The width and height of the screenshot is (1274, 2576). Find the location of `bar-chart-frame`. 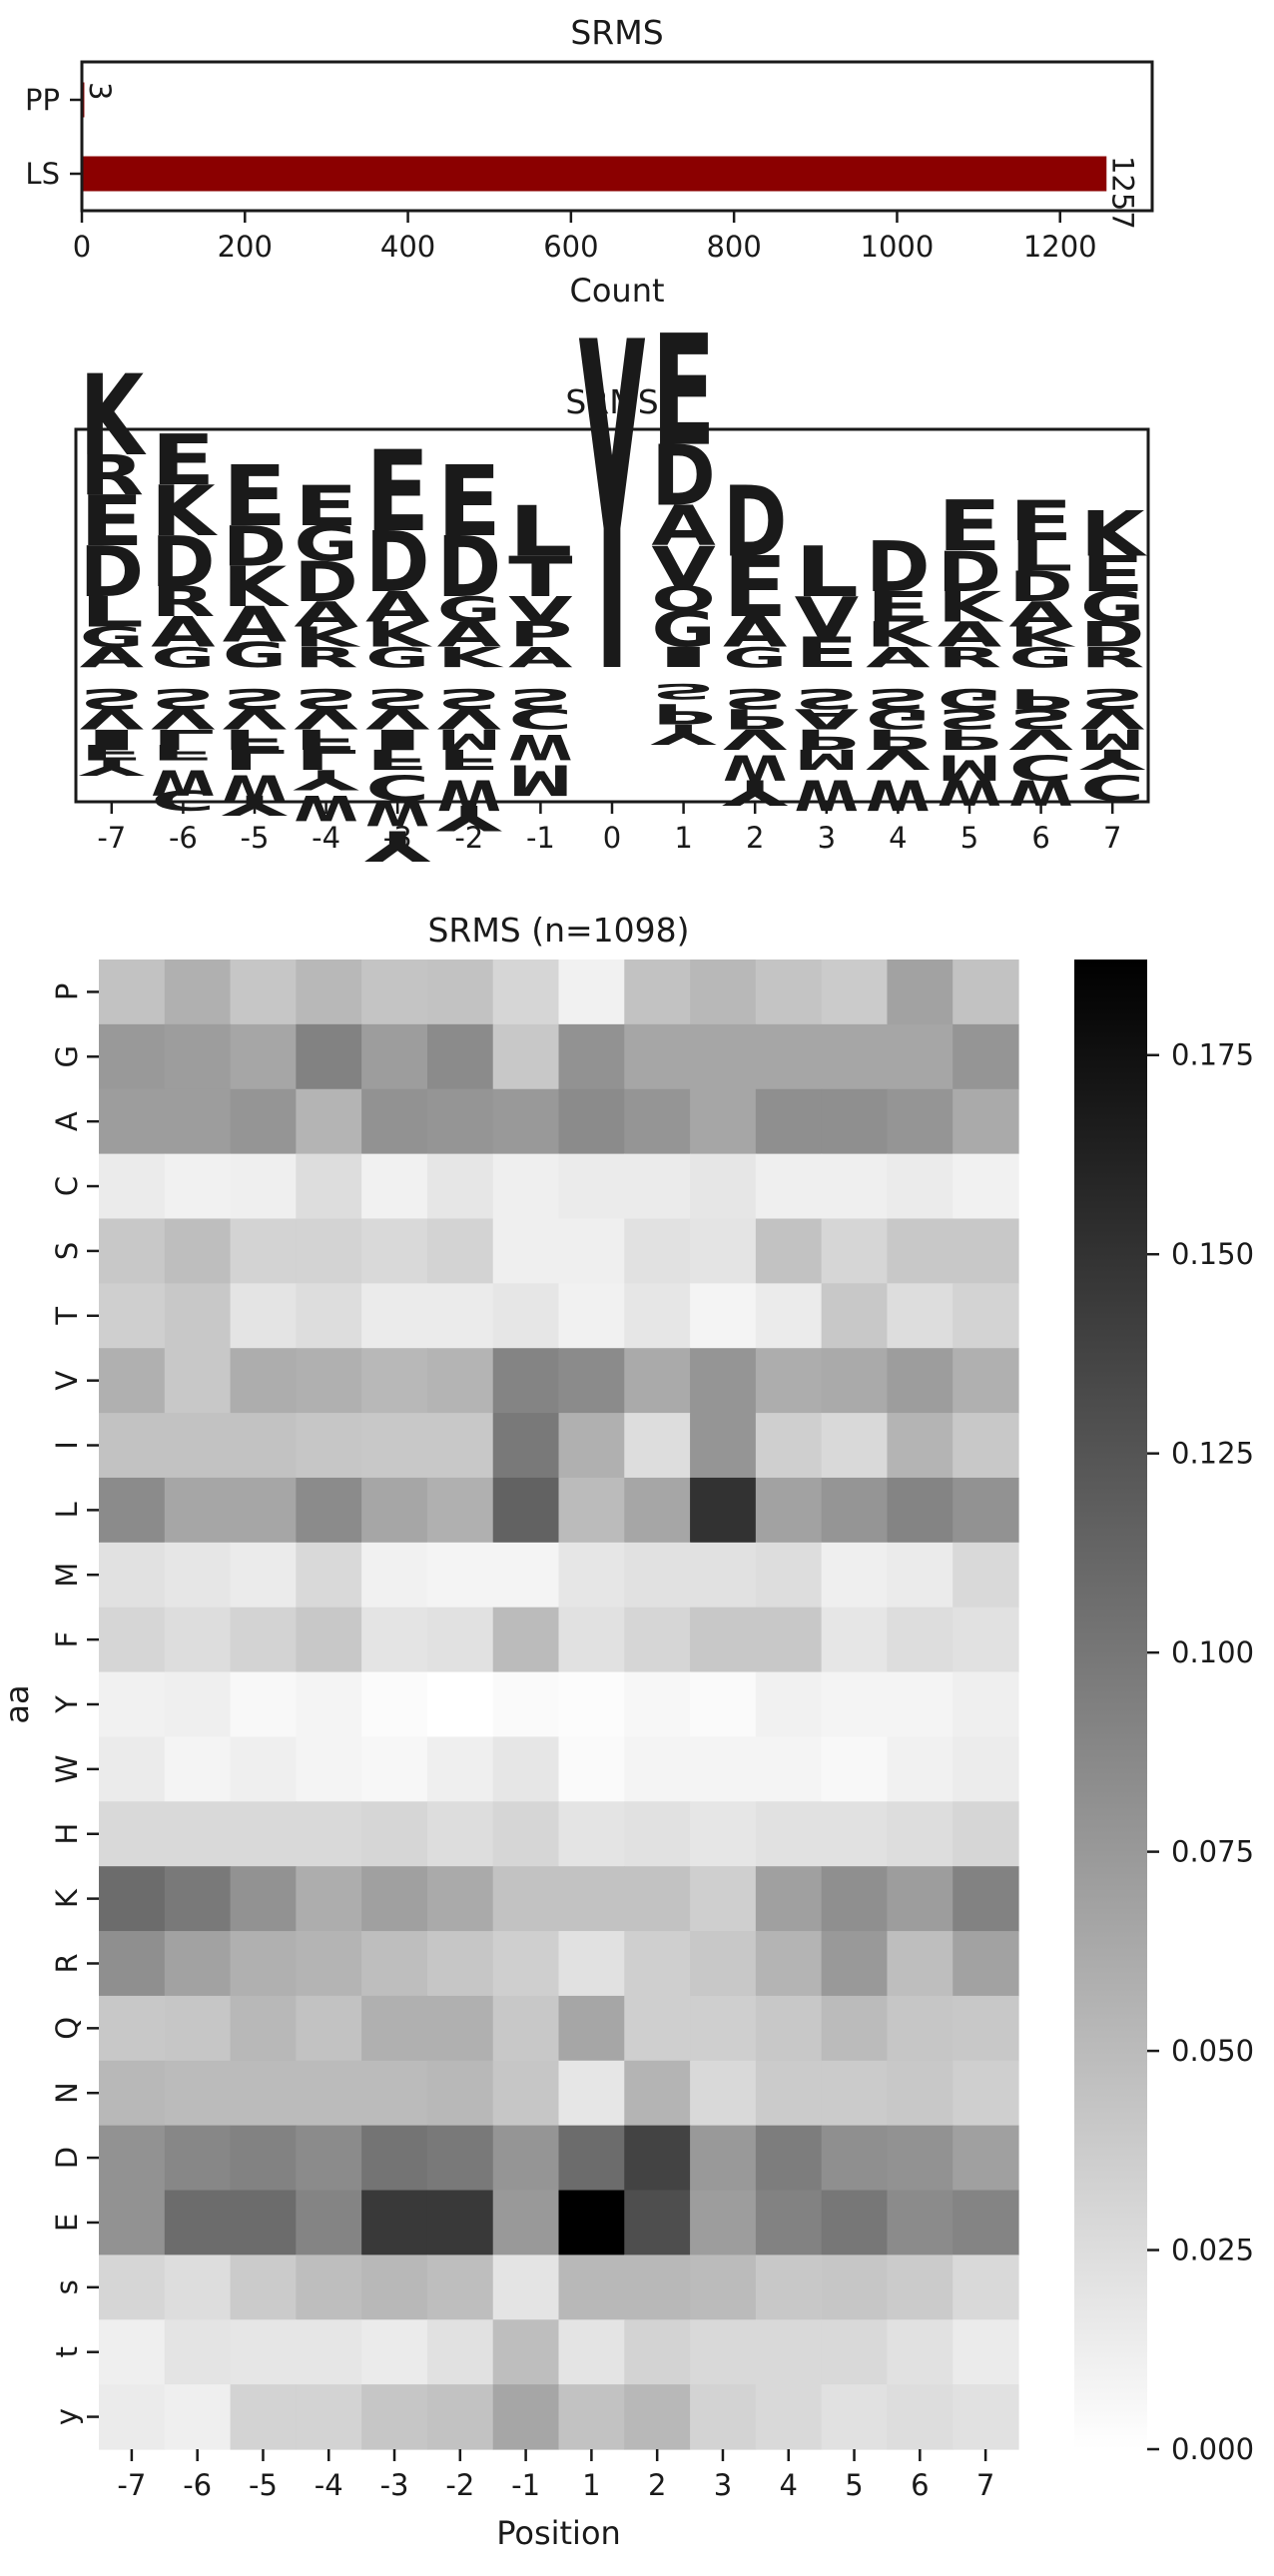

bar-chart-frame is located at coordinates (617, 136).